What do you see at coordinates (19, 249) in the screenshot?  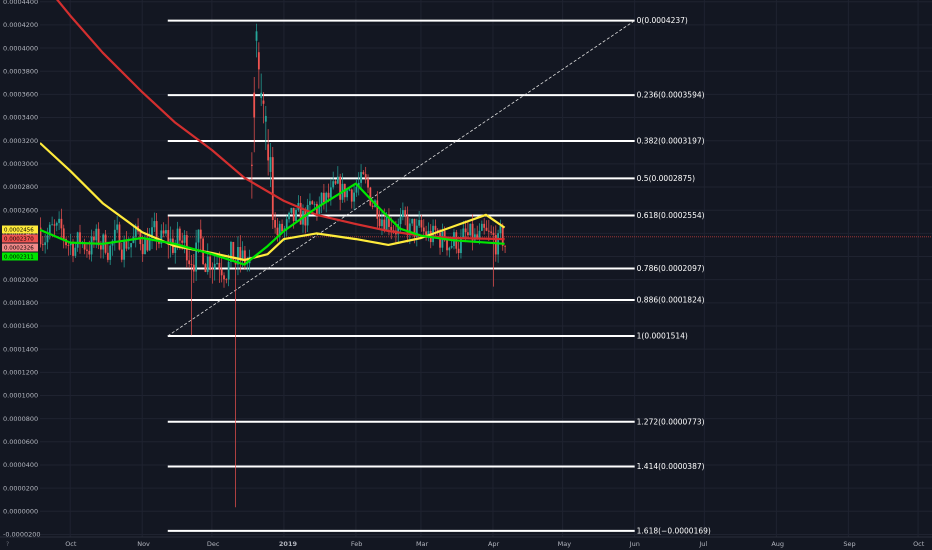 I see `price-badge-label: 0.0002326` at bounding box center [19, 249].